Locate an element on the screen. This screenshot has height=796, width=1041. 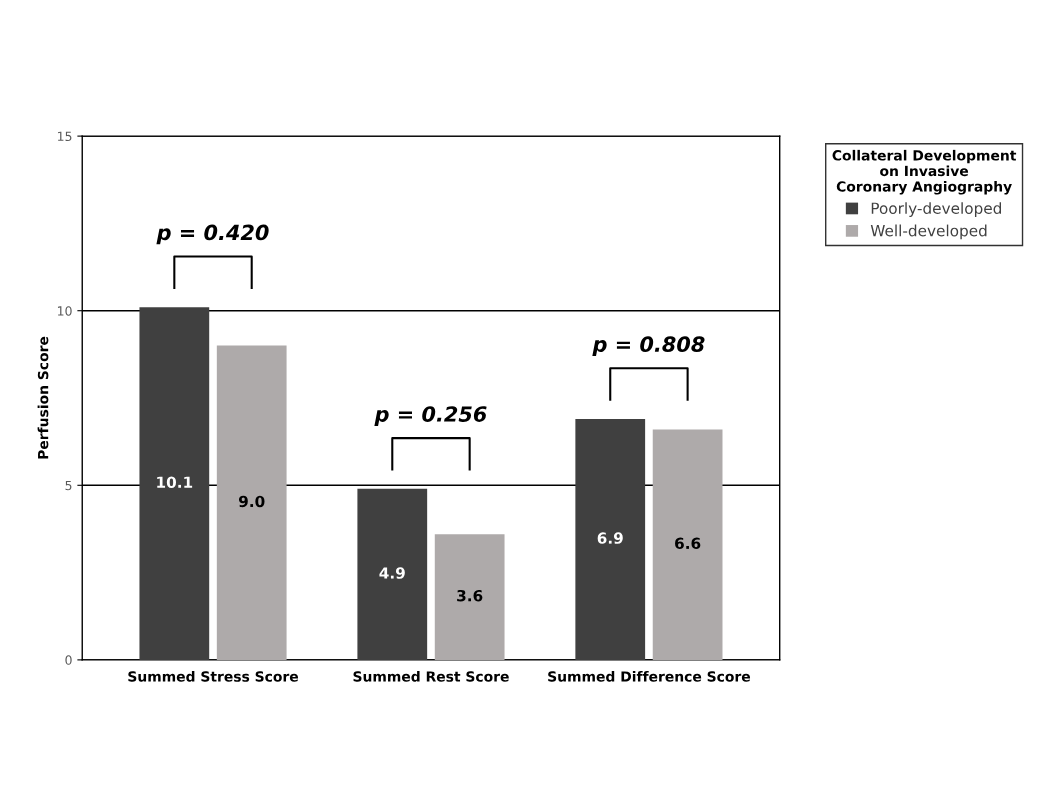
annotation: p = 0.256 is located at coordinates (430, 416).